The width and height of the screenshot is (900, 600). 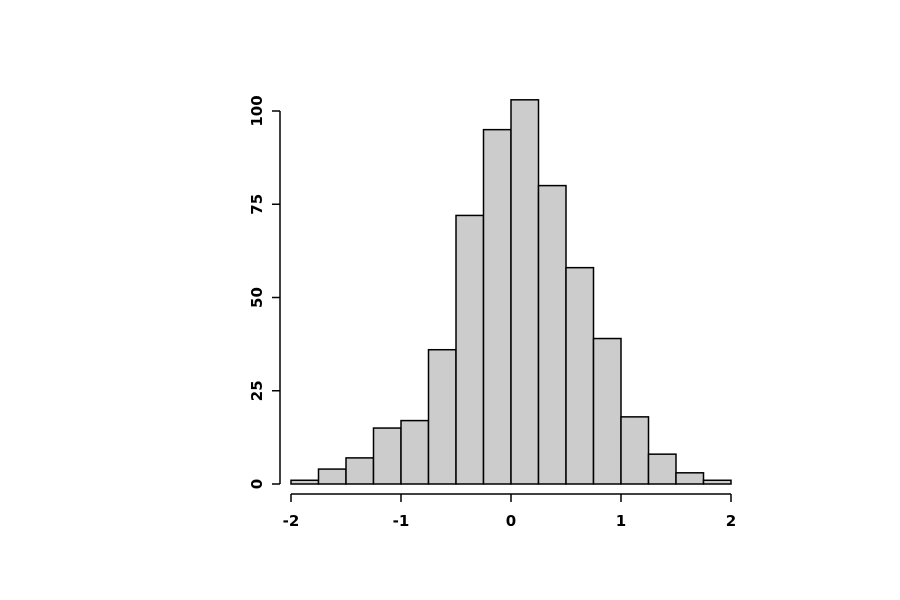 What do you see at coordinates (257, 204) in the screenshot?
I see `y-tick-label: 75` at bounding box center [257, 204].